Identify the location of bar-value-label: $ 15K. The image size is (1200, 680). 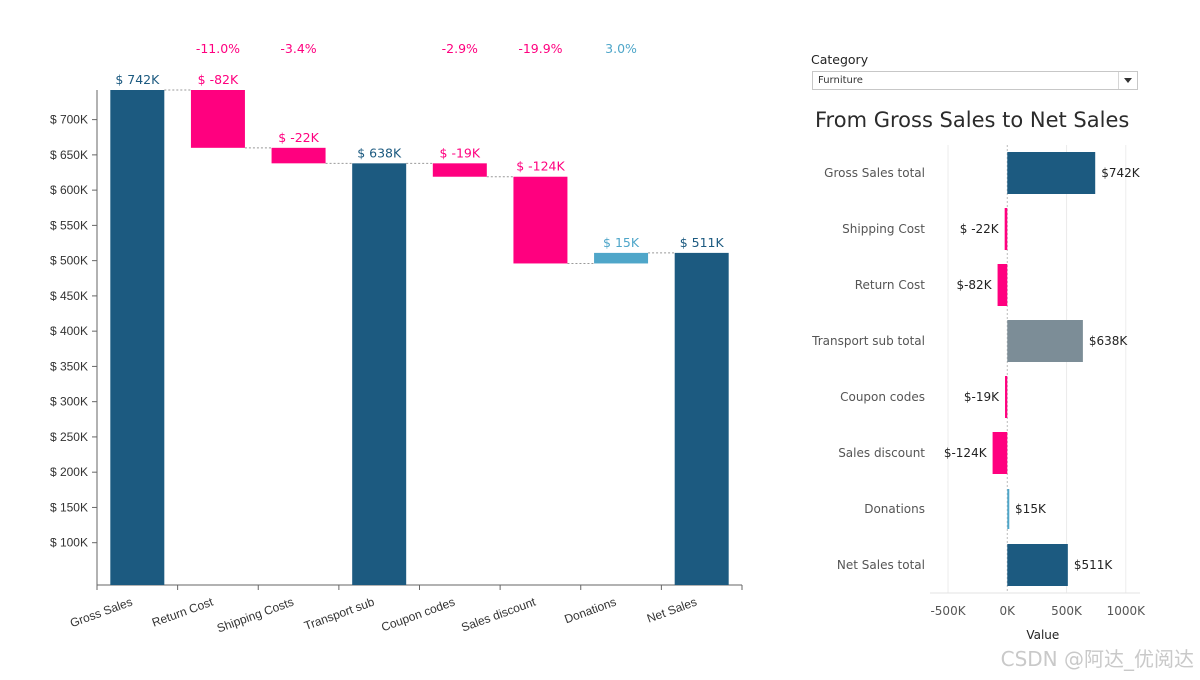
(621, 242).